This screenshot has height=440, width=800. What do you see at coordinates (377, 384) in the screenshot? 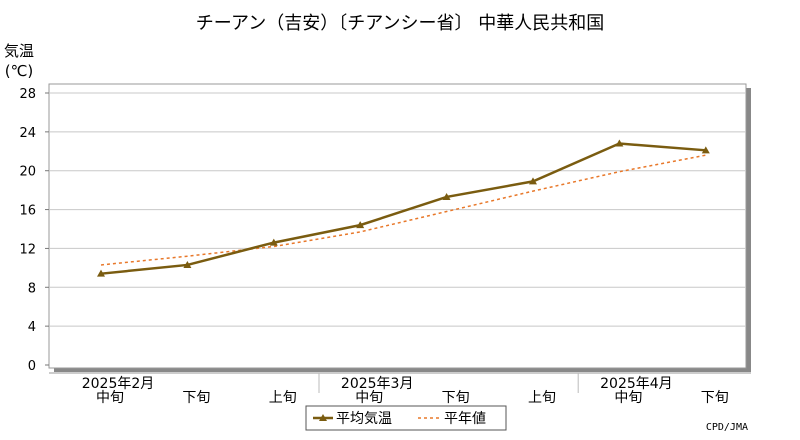
I see `month-label: 2025年3月` at bounding box center [377, 384].